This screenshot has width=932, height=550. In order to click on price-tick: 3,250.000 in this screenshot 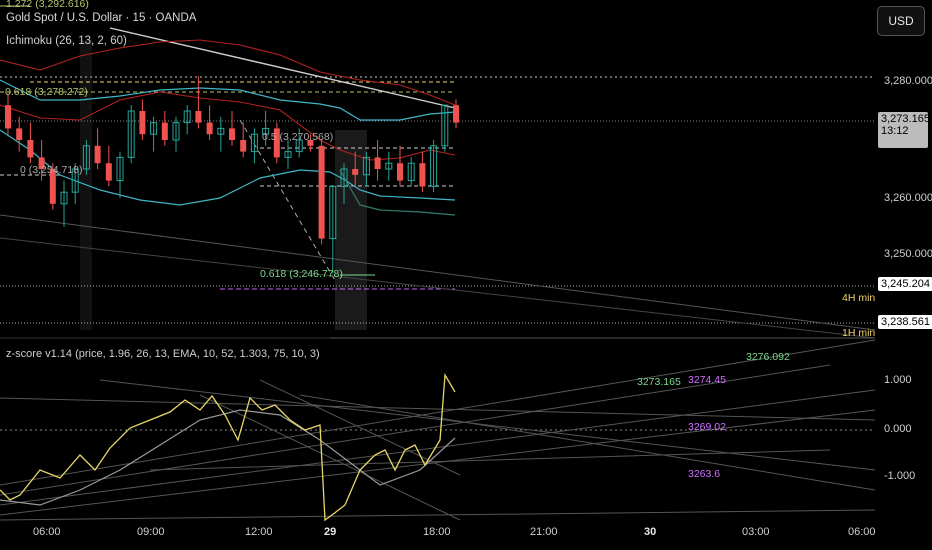, I will do `click(908, 254)`.